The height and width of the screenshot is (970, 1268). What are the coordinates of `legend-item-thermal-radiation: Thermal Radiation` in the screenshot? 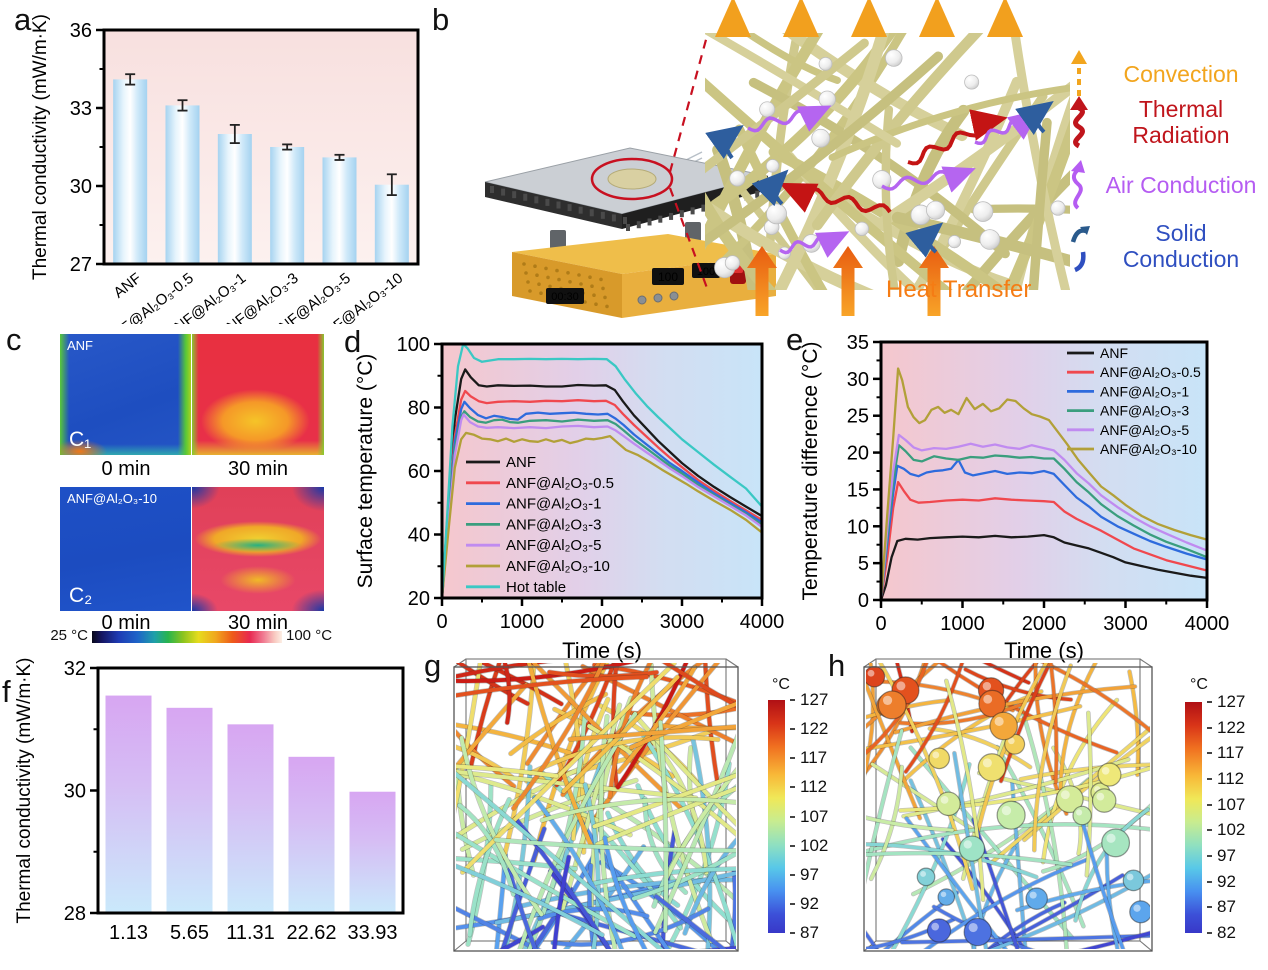 It's located at (1166, 122).